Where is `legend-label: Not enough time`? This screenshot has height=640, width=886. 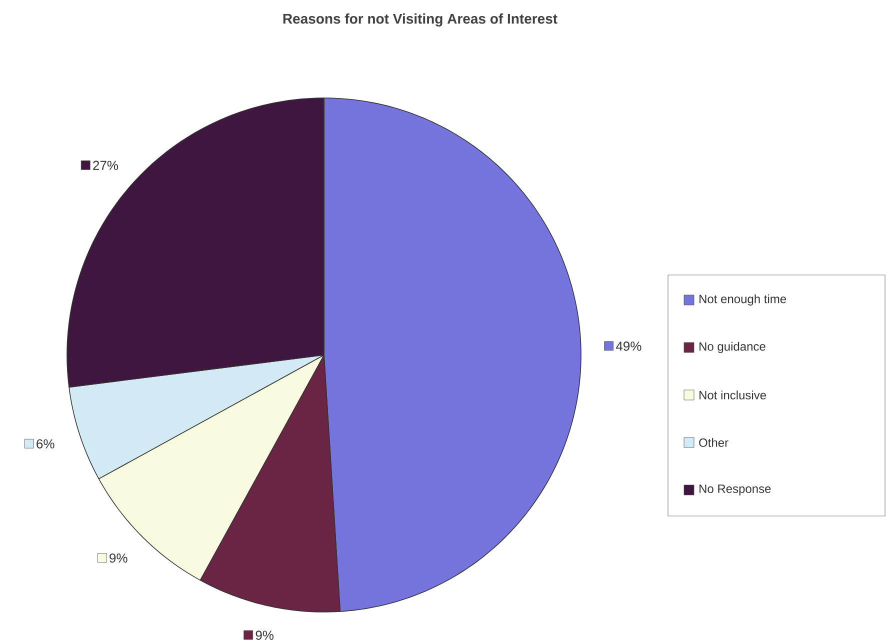 legend-label: Not enough time is located at coordinates (743, 300).